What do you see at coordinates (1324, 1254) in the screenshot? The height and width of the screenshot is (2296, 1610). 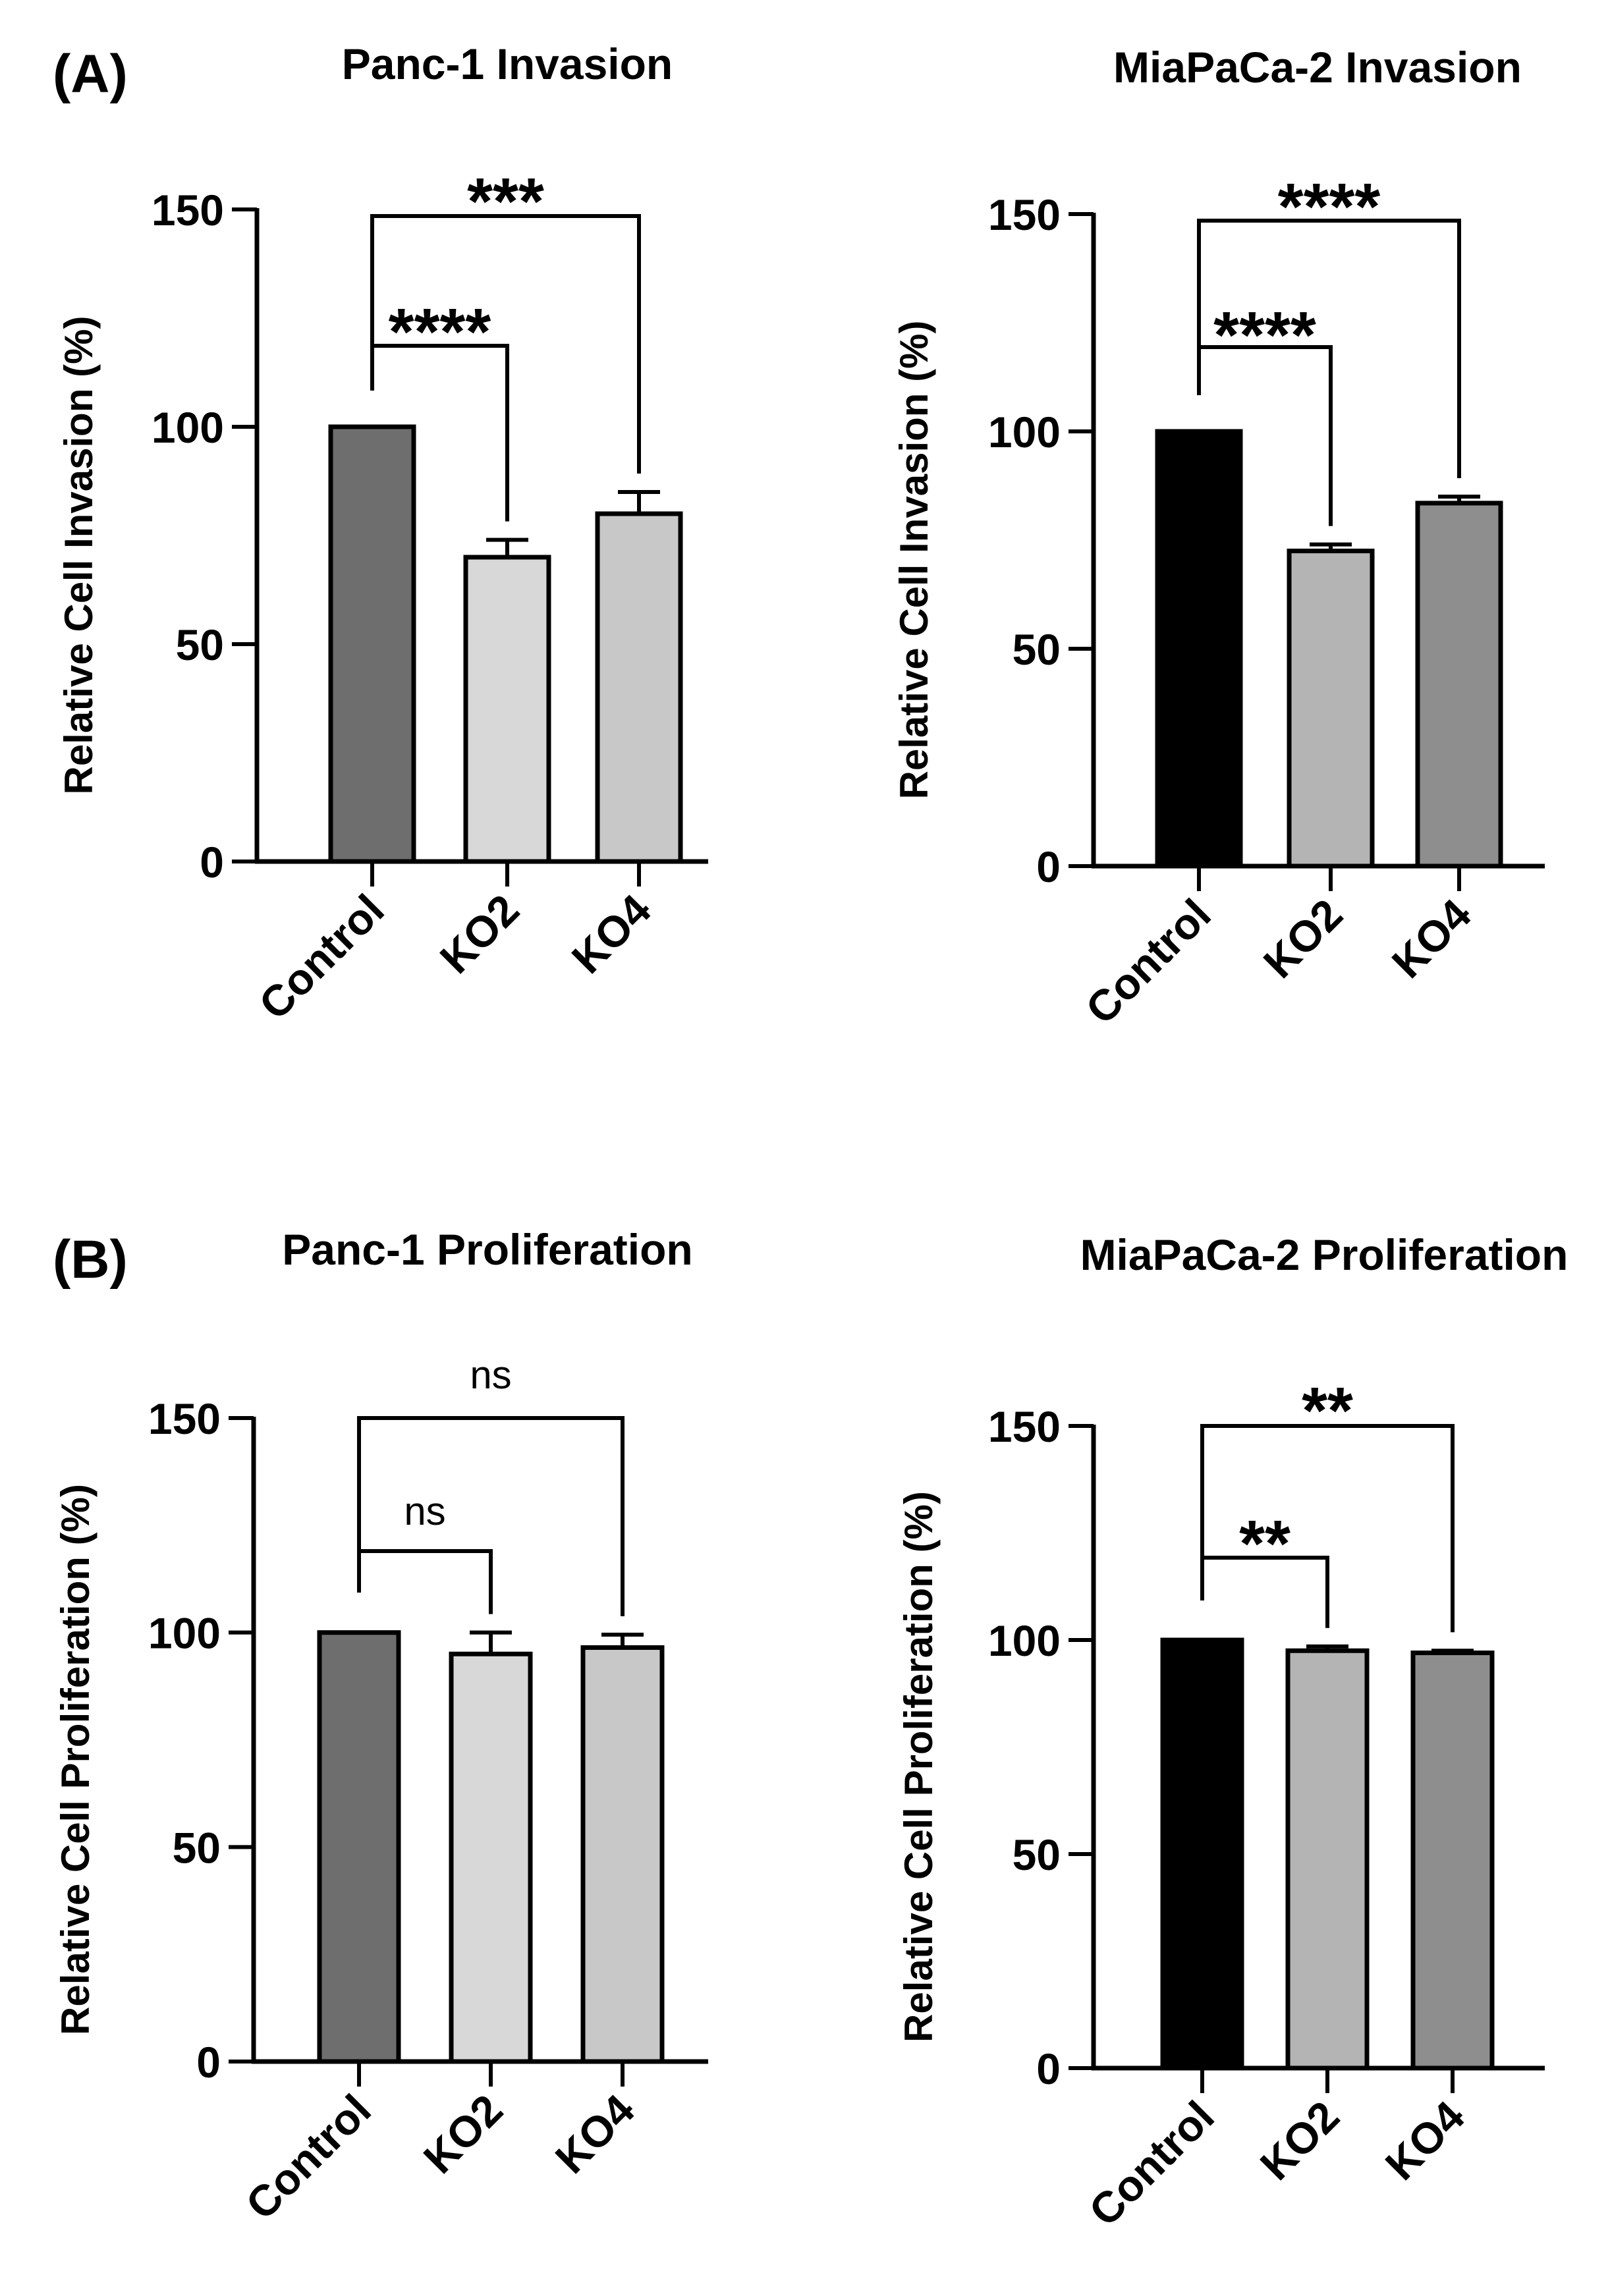 I see `chart-title: MiaPaCa-2 Proliferation` at bounding box center [1324, 1254].